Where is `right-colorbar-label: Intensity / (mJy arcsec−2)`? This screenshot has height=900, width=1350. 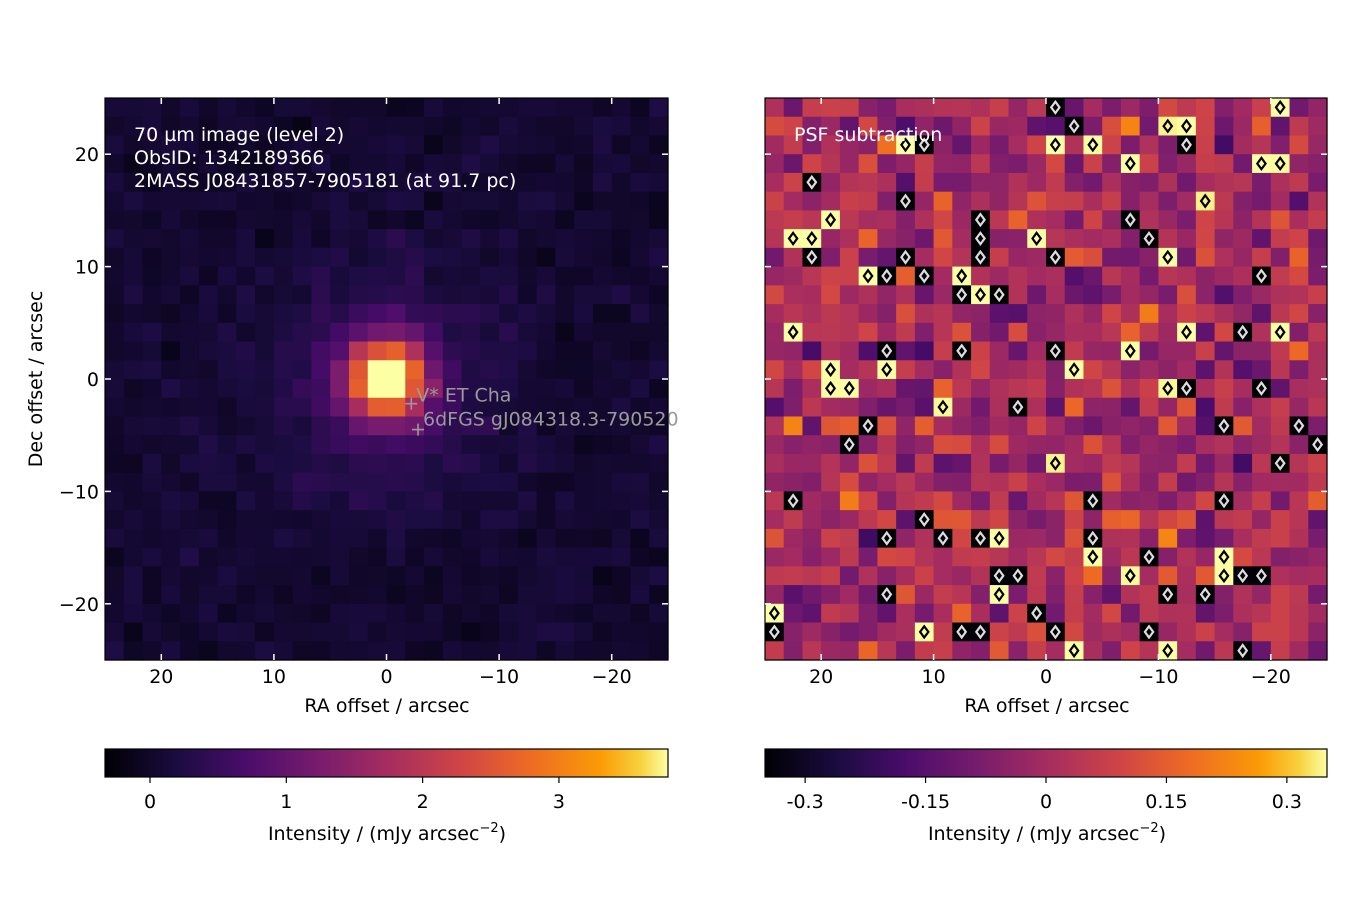 right-colorbar-label: Intensity / (mJy arcsec−2) is located at coordinates (1047, 833).